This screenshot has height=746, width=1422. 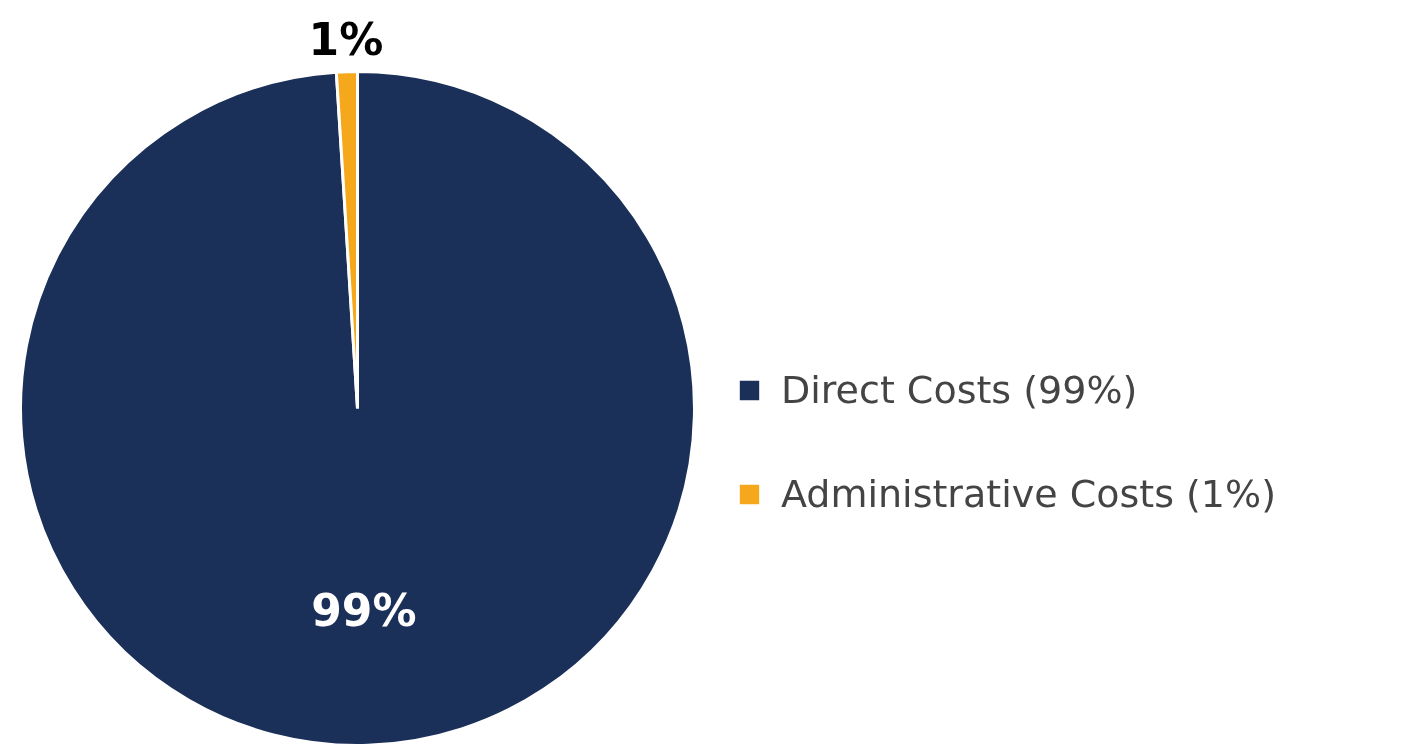 I want to click on data-label: 1%, so click(x=346, y=40).